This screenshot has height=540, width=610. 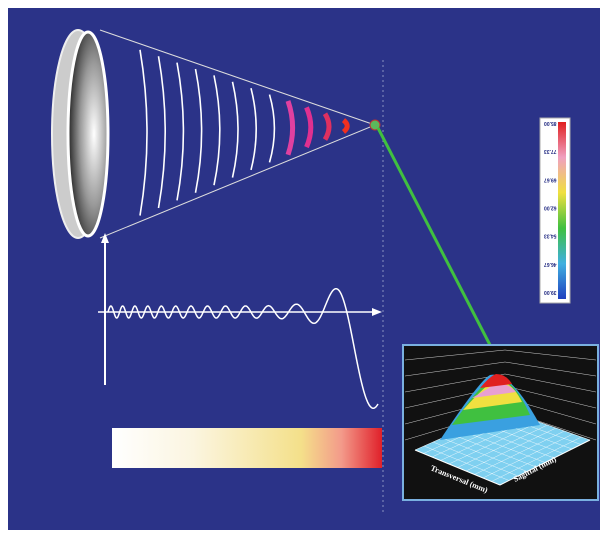 I want to click on colorbar-label: 69.67, so click(x=550, y=179).